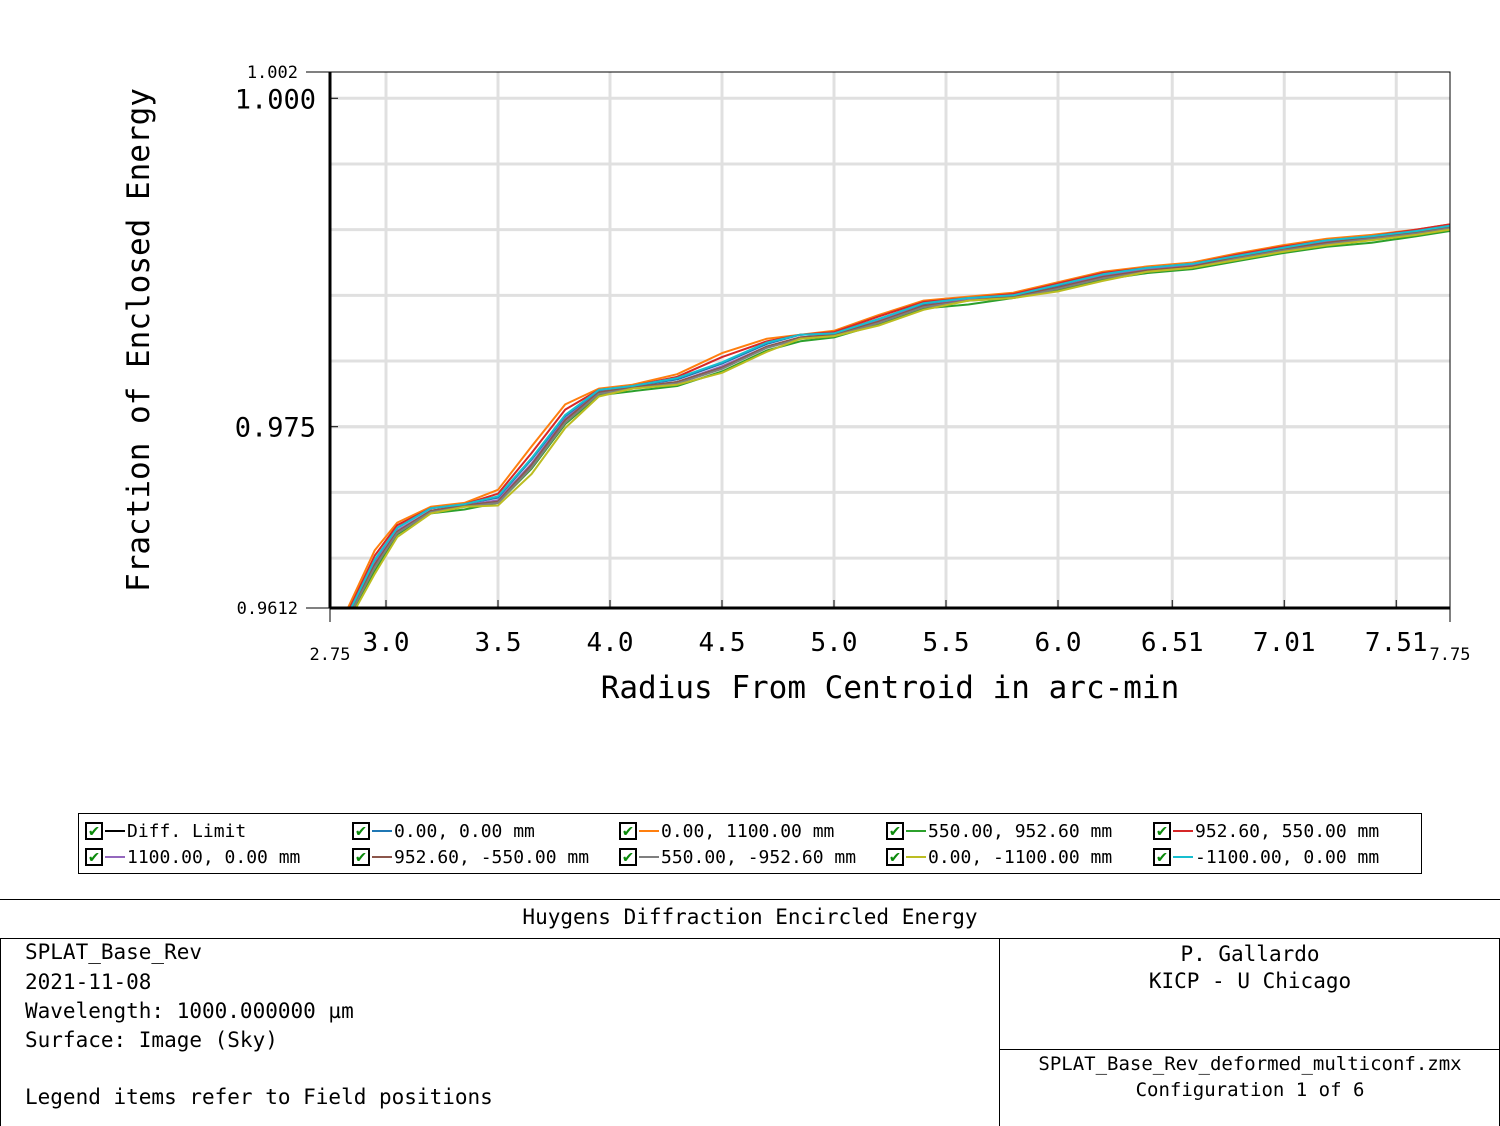 The width and height of the screenshot is (1500, 1126). What do you see at coordinates (1287, 857) in the screenshot?
I see `legend-label: -1100.00, 0.00 mm` at bounding box center [1287, 857].